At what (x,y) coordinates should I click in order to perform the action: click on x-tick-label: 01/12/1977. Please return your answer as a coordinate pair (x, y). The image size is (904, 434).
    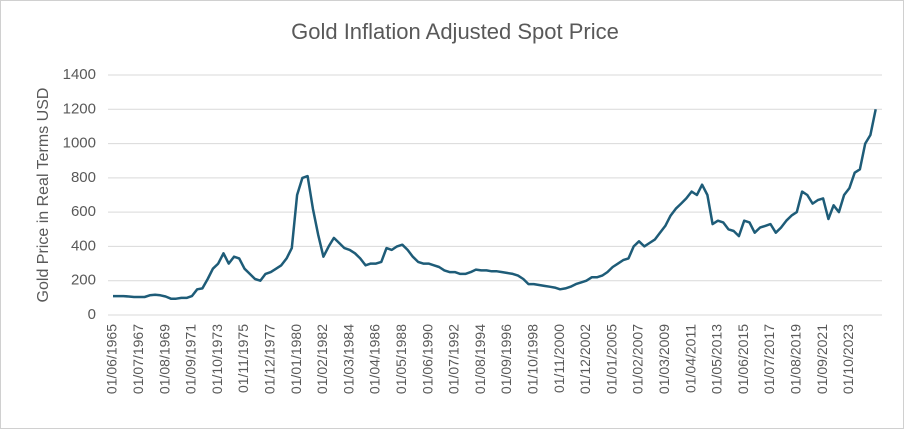
    Looking at the image, I should click on (270, 359).